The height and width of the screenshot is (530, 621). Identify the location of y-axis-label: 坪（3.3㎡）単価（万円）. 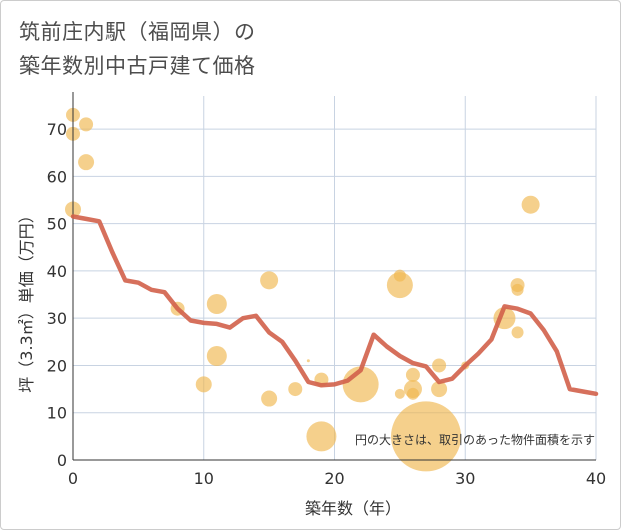
(26, 299).